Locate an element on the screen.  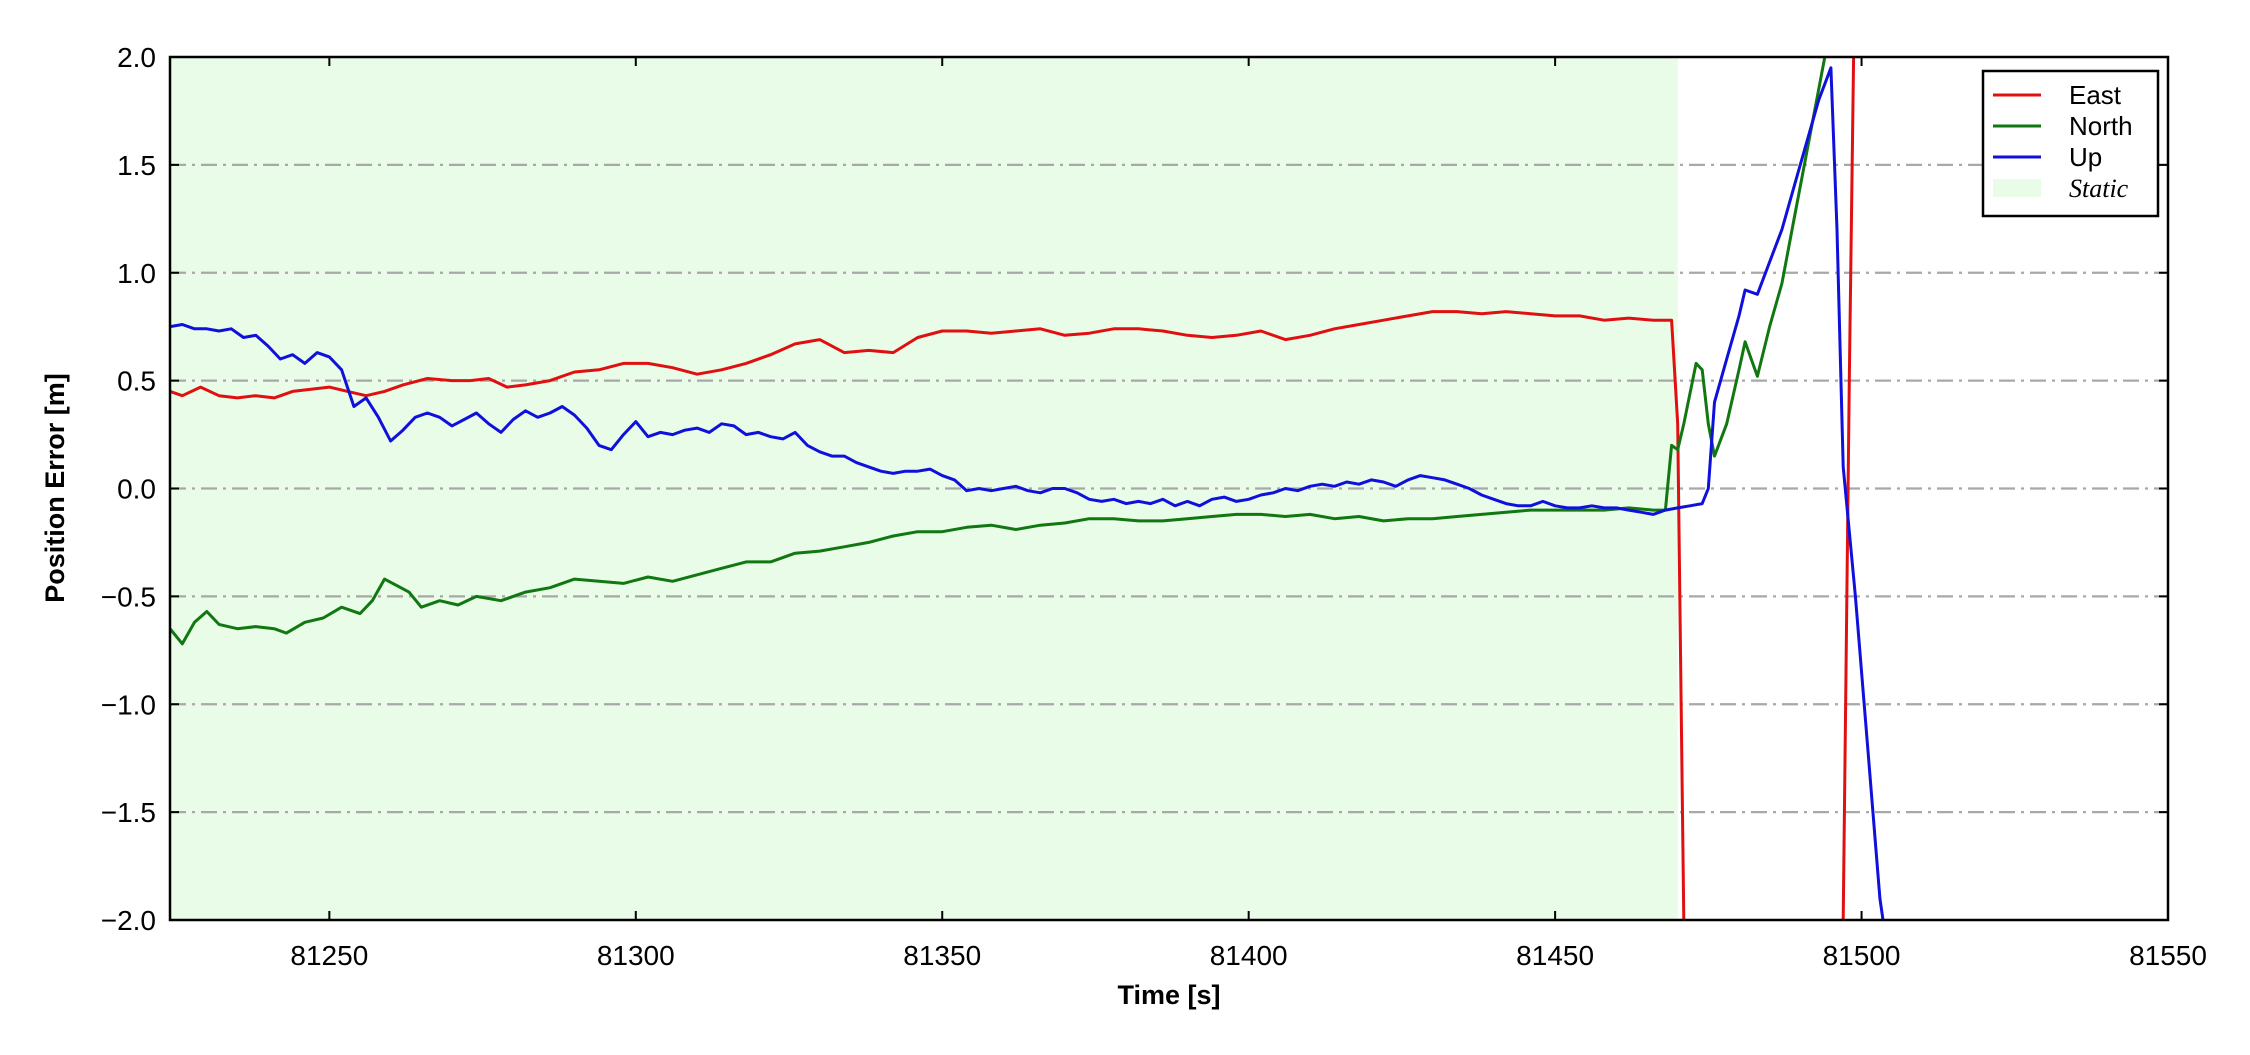
x-tick-label: 81350 is located at coordinates (942, 955).